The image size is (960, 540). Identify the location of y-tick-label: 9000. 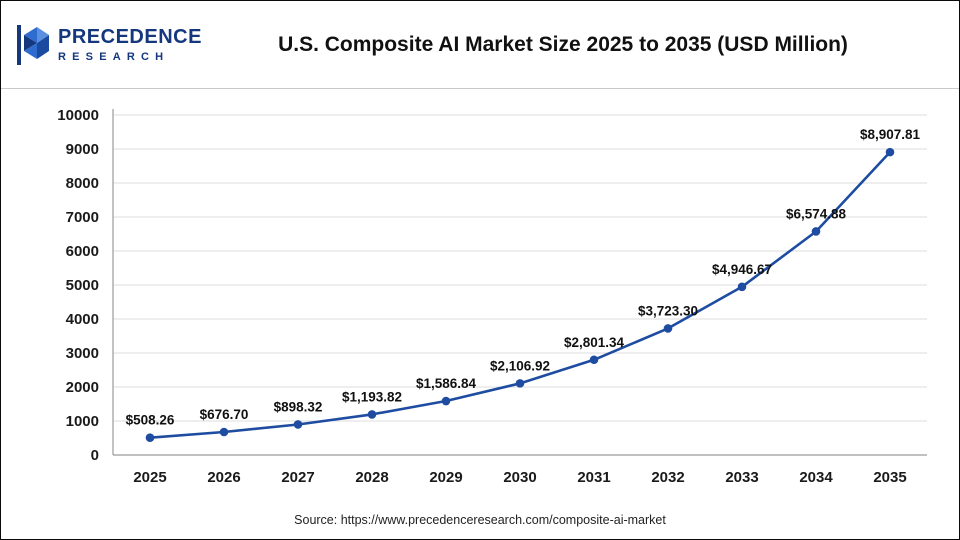
(82, 149).